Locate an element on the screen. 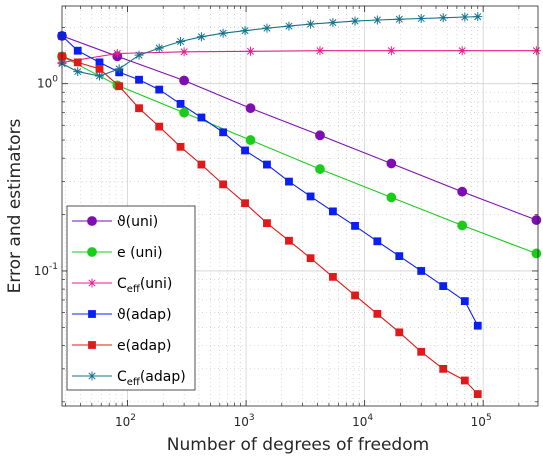 This screenshot has width=543, height=457. y-tick-label: 100 is located at coordinates (47, 83).